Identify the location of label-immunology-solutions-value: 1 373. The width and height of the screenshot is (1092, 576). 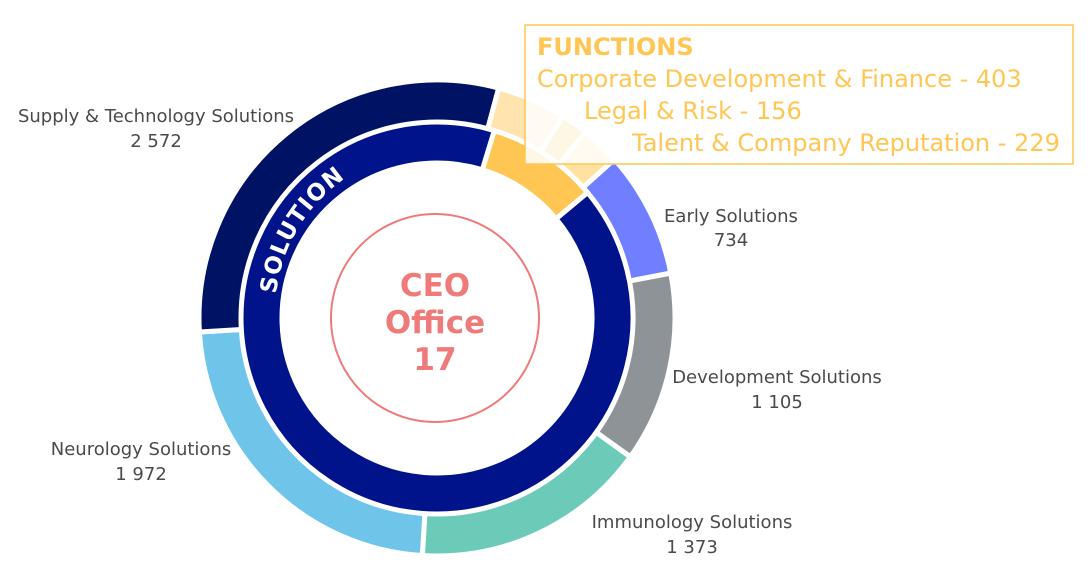
(692, 547).